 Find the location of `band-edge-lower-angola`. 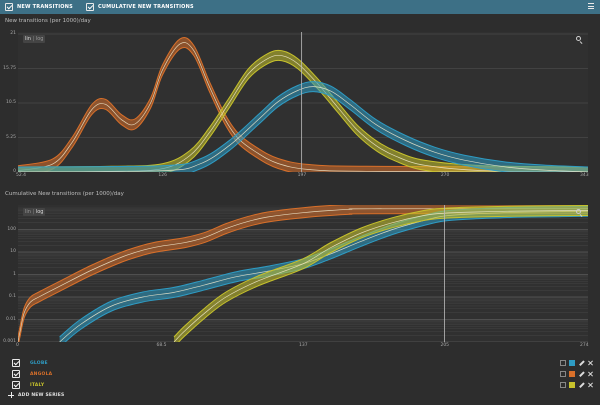

band-edge-lower-angola is located at coordinates (167, 109).